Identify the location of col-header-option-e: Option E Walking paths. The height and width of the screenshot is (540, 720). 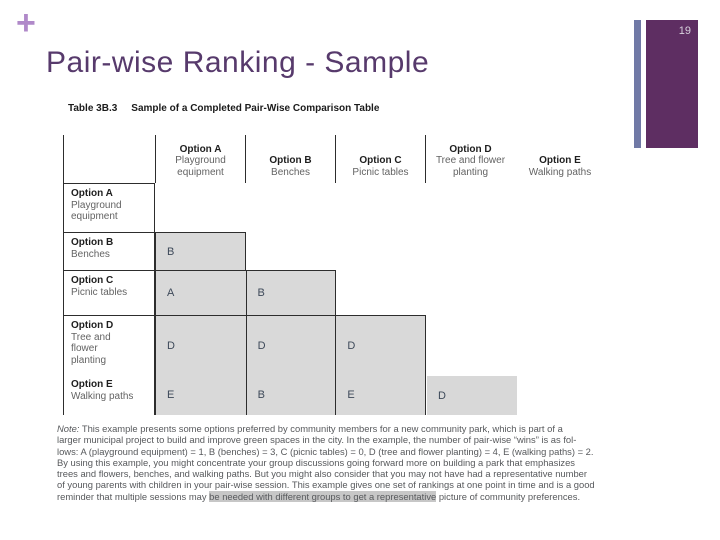
(560, 159).